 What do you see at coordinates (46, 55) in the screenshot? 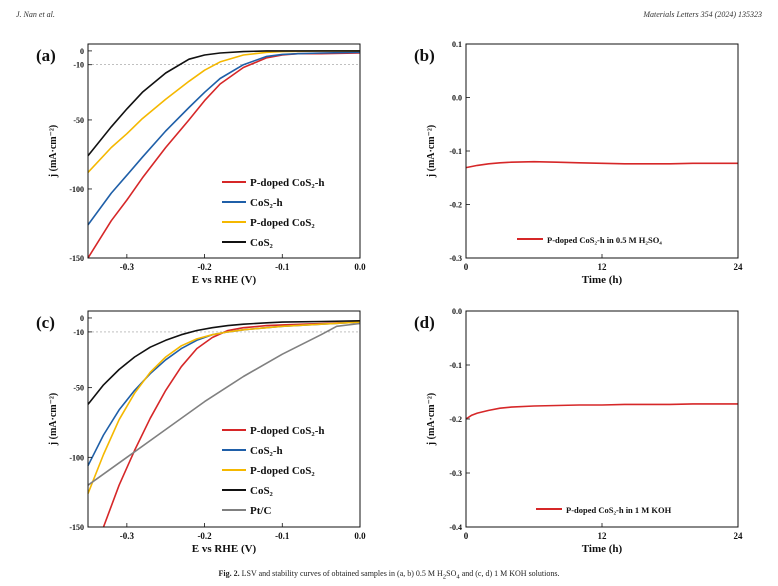
I see `panel-label: (a)` at bounding box center [46, 55].